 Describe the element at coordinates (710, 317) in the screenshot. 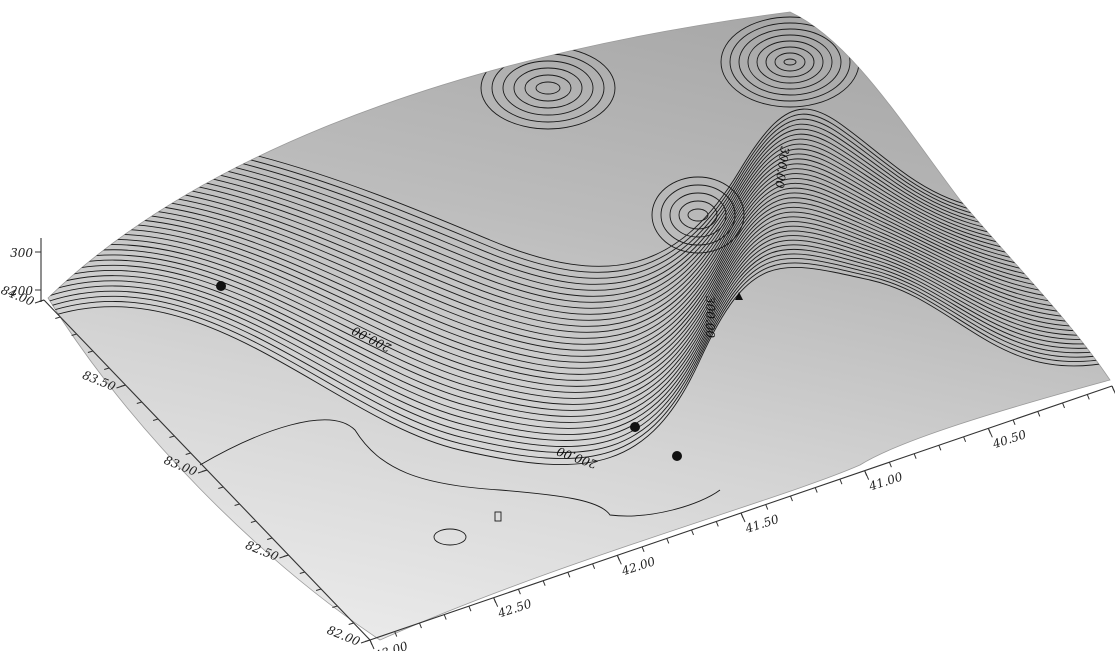

I see `contour-label-300-lower: 300.00` at that location.